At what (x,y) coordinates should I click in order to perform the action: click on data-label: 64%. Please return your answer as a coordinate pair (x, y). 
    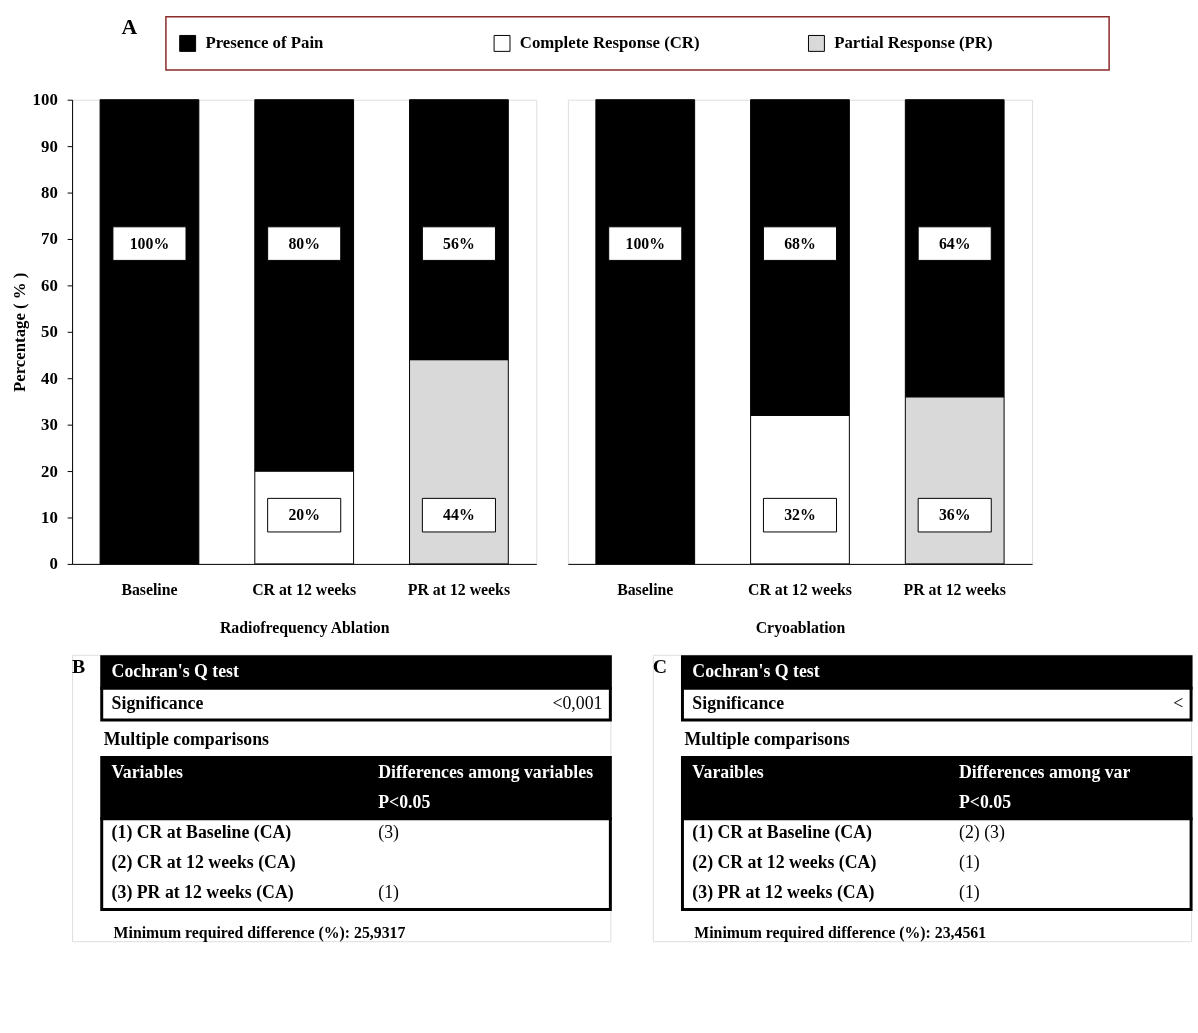
    Looking at the image, I should click on (954, 243).